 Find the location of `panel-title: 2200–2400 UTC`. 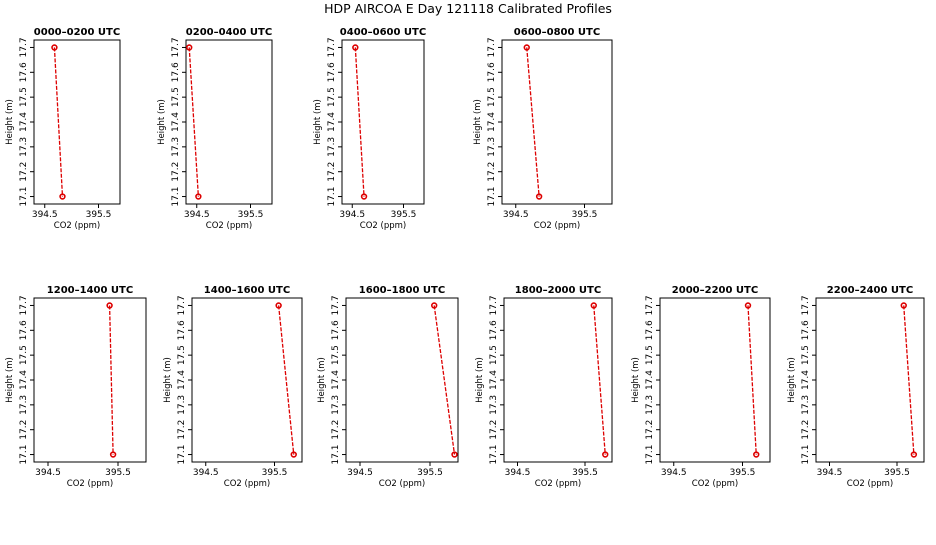

panel-title: 2200–2400 UTC is located at coordinates (870, 290).